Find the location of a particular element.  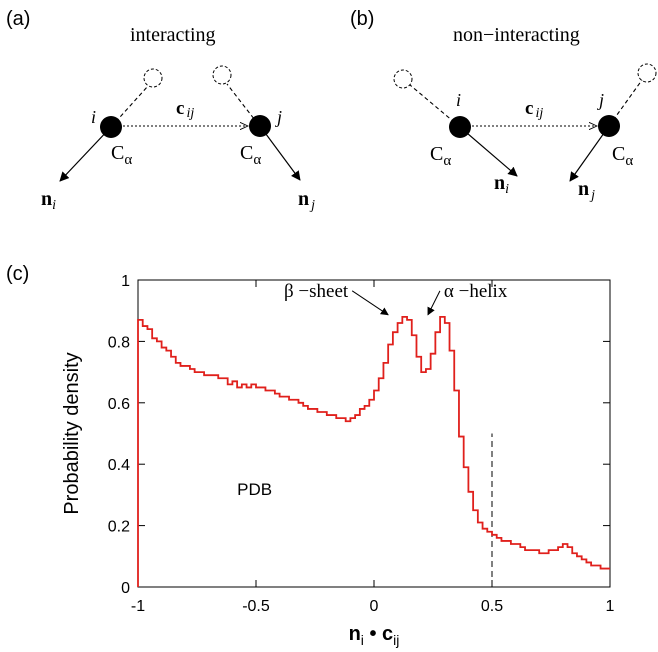

dataset-label: PDB is located at coordinates (254, 489).